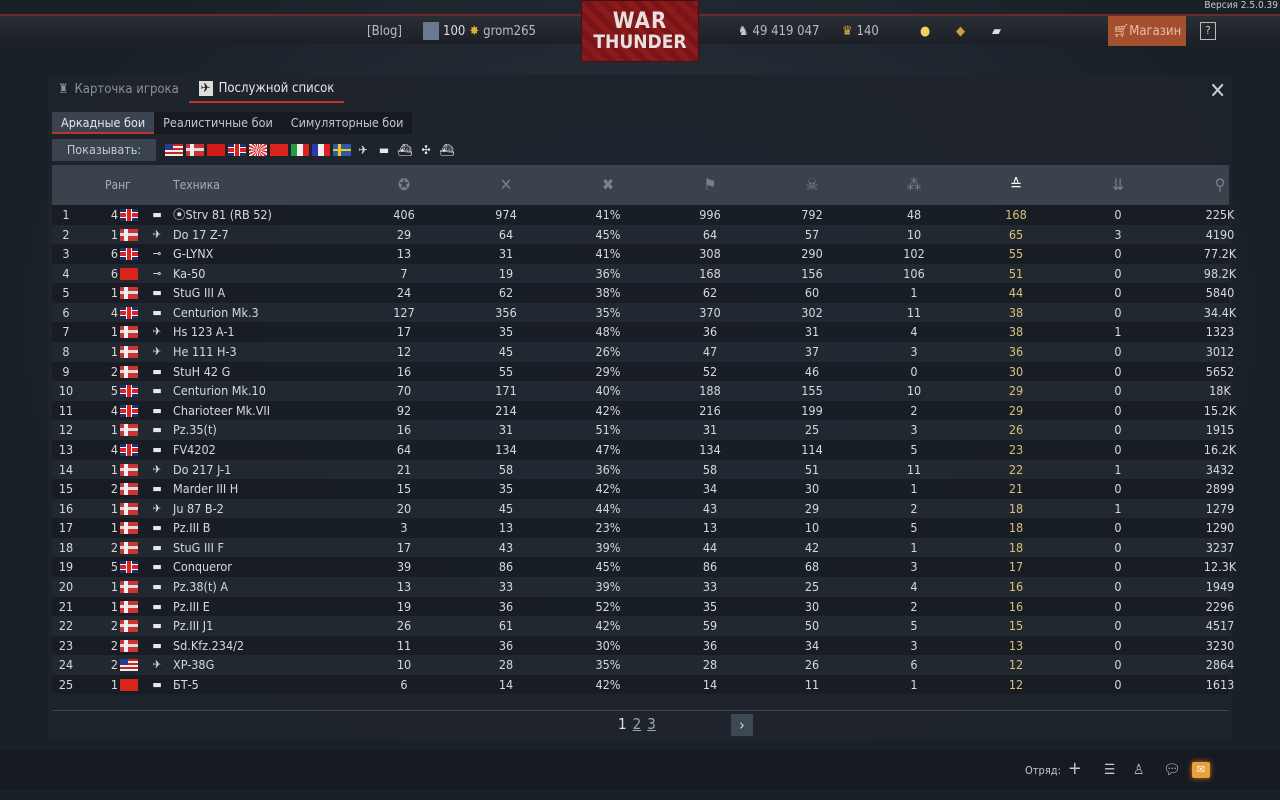 Image resolution: width=1280 pixels, height=800 pixels. What do you see at coordinates (1016, 645) in the screenshot?
I see `stat-cell: 13` at bounding box center [1016, 645].